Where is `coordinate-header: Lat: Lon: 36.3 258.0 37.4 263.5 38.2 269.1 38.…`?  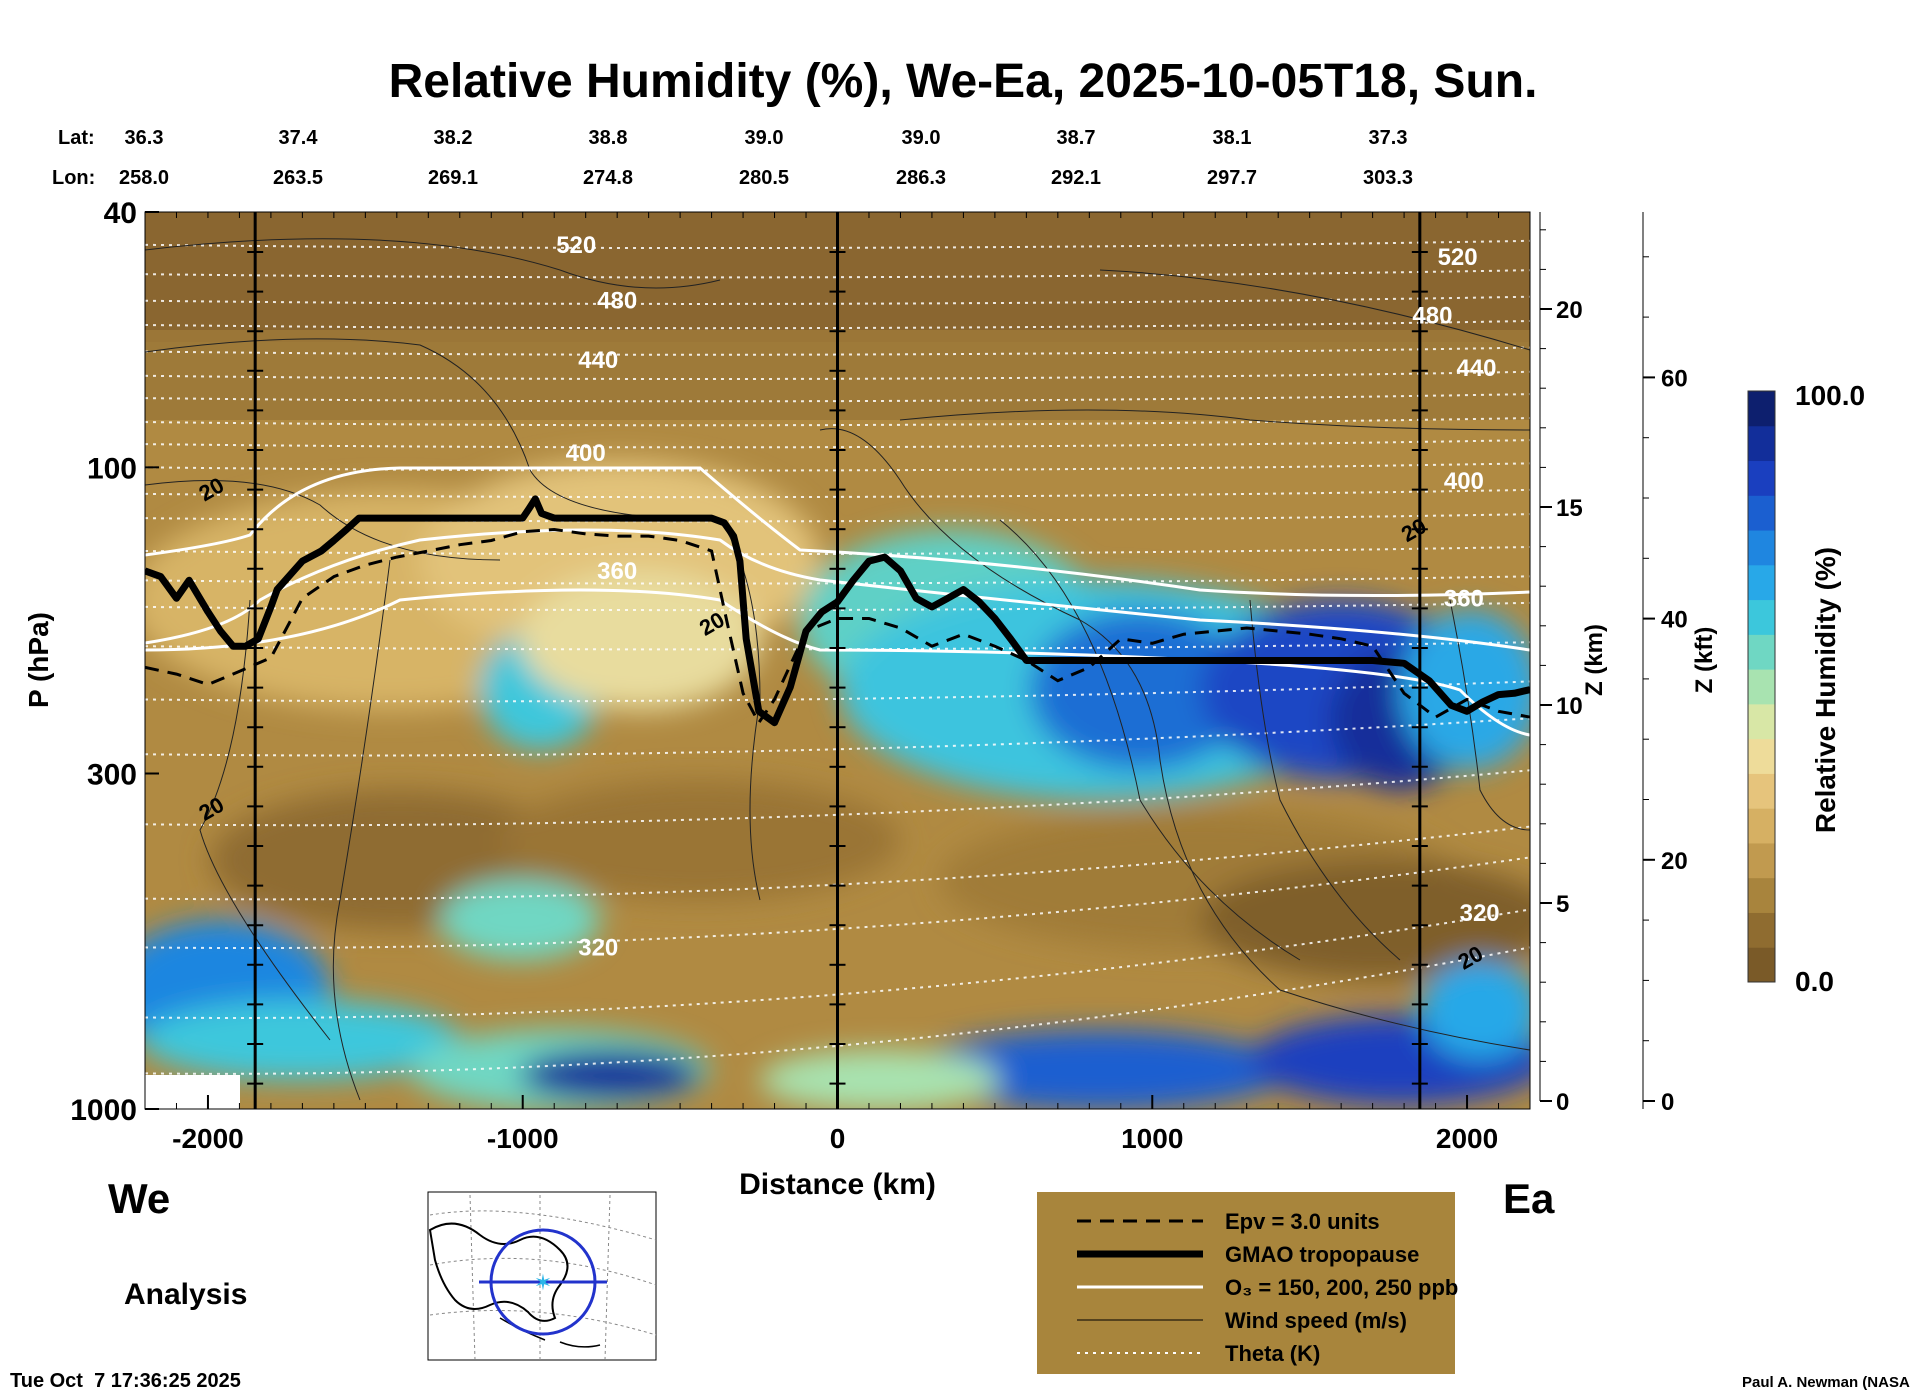
coordinate-header: Lat: Lon: 36.3 258.0 37.4 263.5 38.2 269.1 38.… is located at coordinates (732, 158).